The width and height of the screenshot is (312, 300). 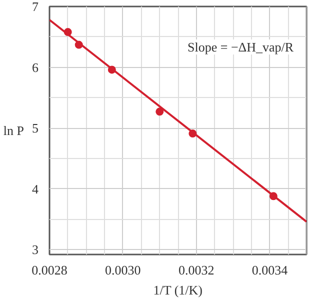 I want to click on x-tick-label: 0.0028, so click(x=50, y=270).